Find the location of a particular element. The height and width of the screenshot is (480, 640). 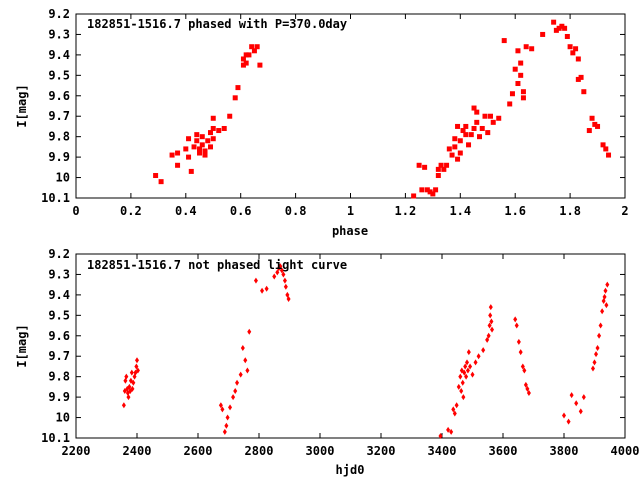

unphased-y-tick-label: 9.5 is located at coordinates (59, 315).